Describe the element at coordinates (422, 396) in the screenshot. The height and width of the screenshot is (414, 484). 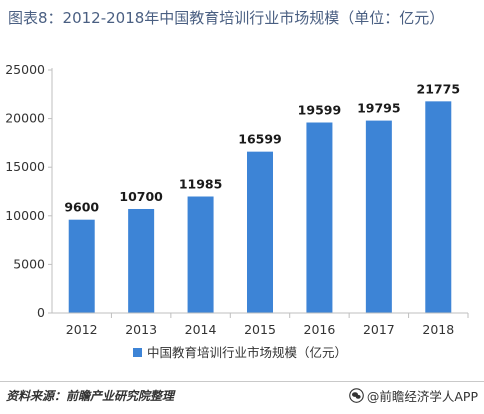
I see `brand-label: @前瞻经济学人APP` at that location.